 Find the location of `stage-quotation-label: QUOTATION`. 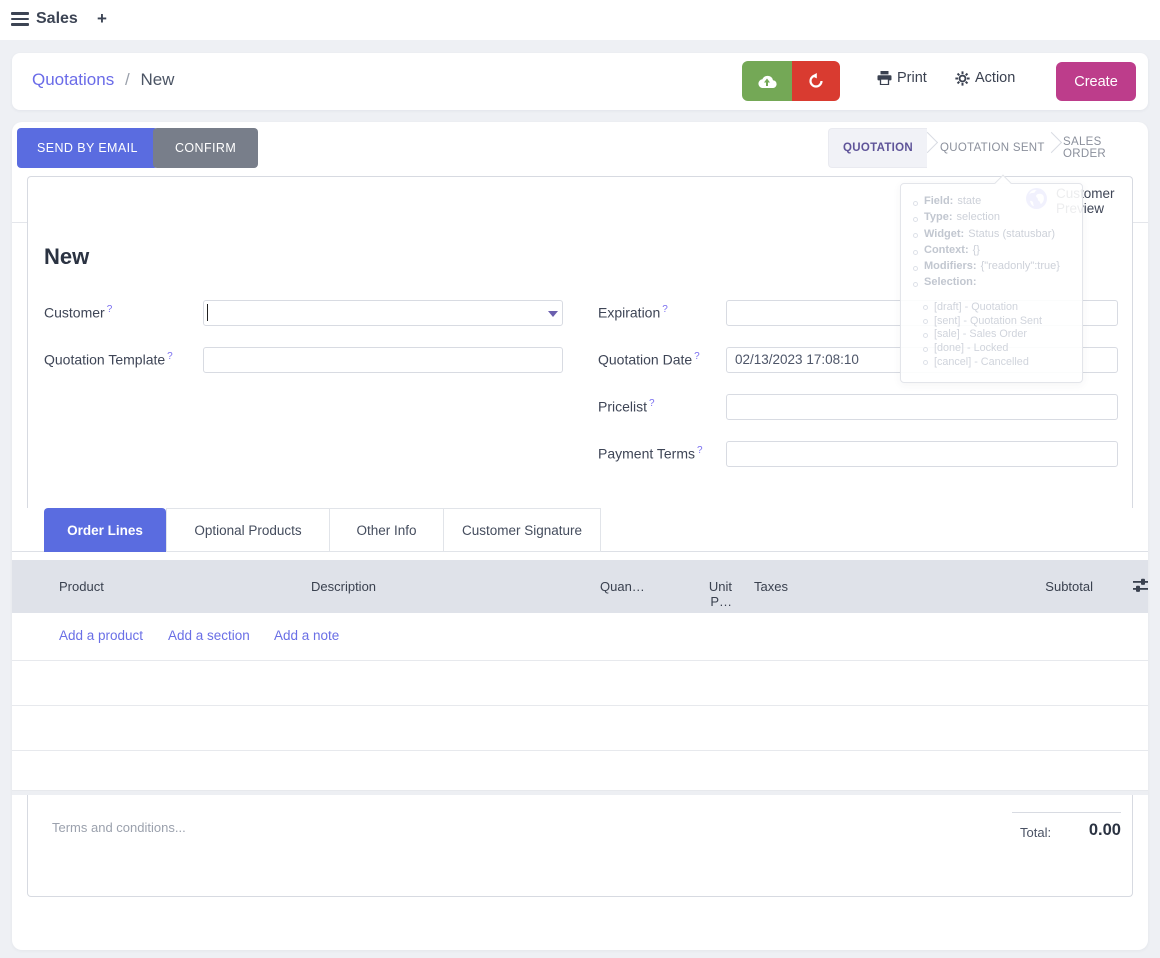

stage-quotation-label: QUOTATION is located at coordinates (878, 148).